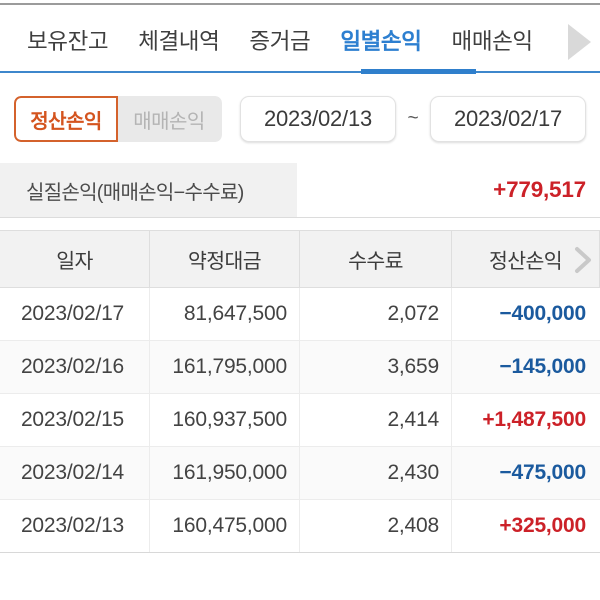 Image resolution: width=600 pixels, height=600 pixels. I want to click on cell-fee: 3,659, so click(376, 367).